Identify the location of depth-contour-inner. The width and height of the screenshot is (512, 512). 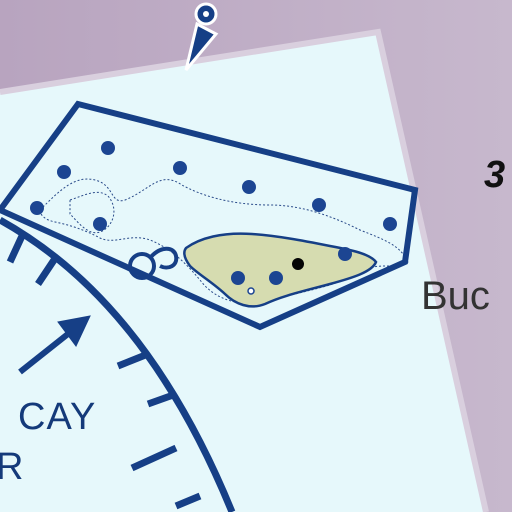
(92, 212).